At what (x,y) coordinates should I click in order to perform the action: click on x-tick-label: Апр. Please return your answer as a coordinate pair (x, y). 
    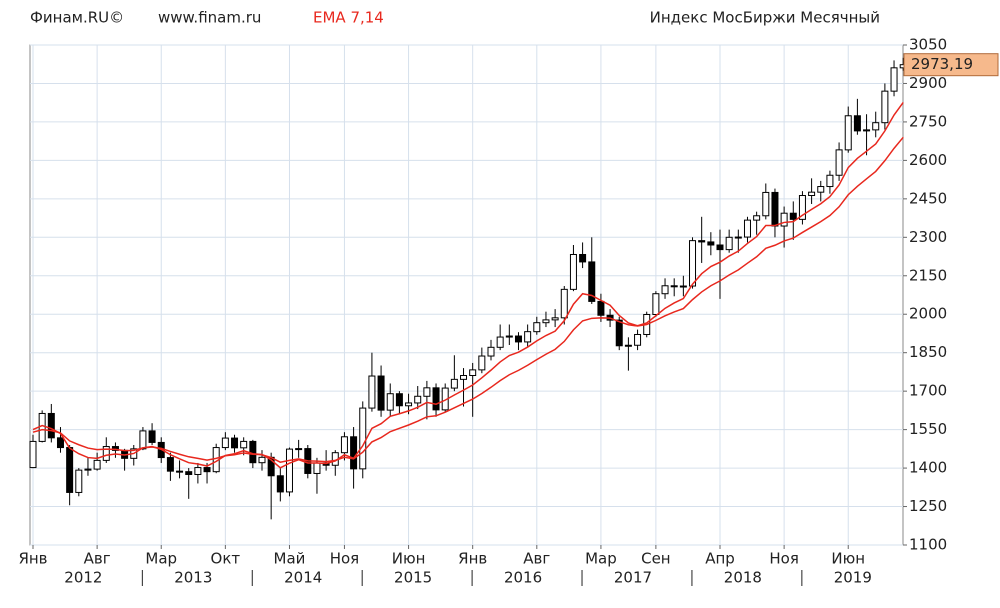
    Looking at the image, I should click on (720, 559).